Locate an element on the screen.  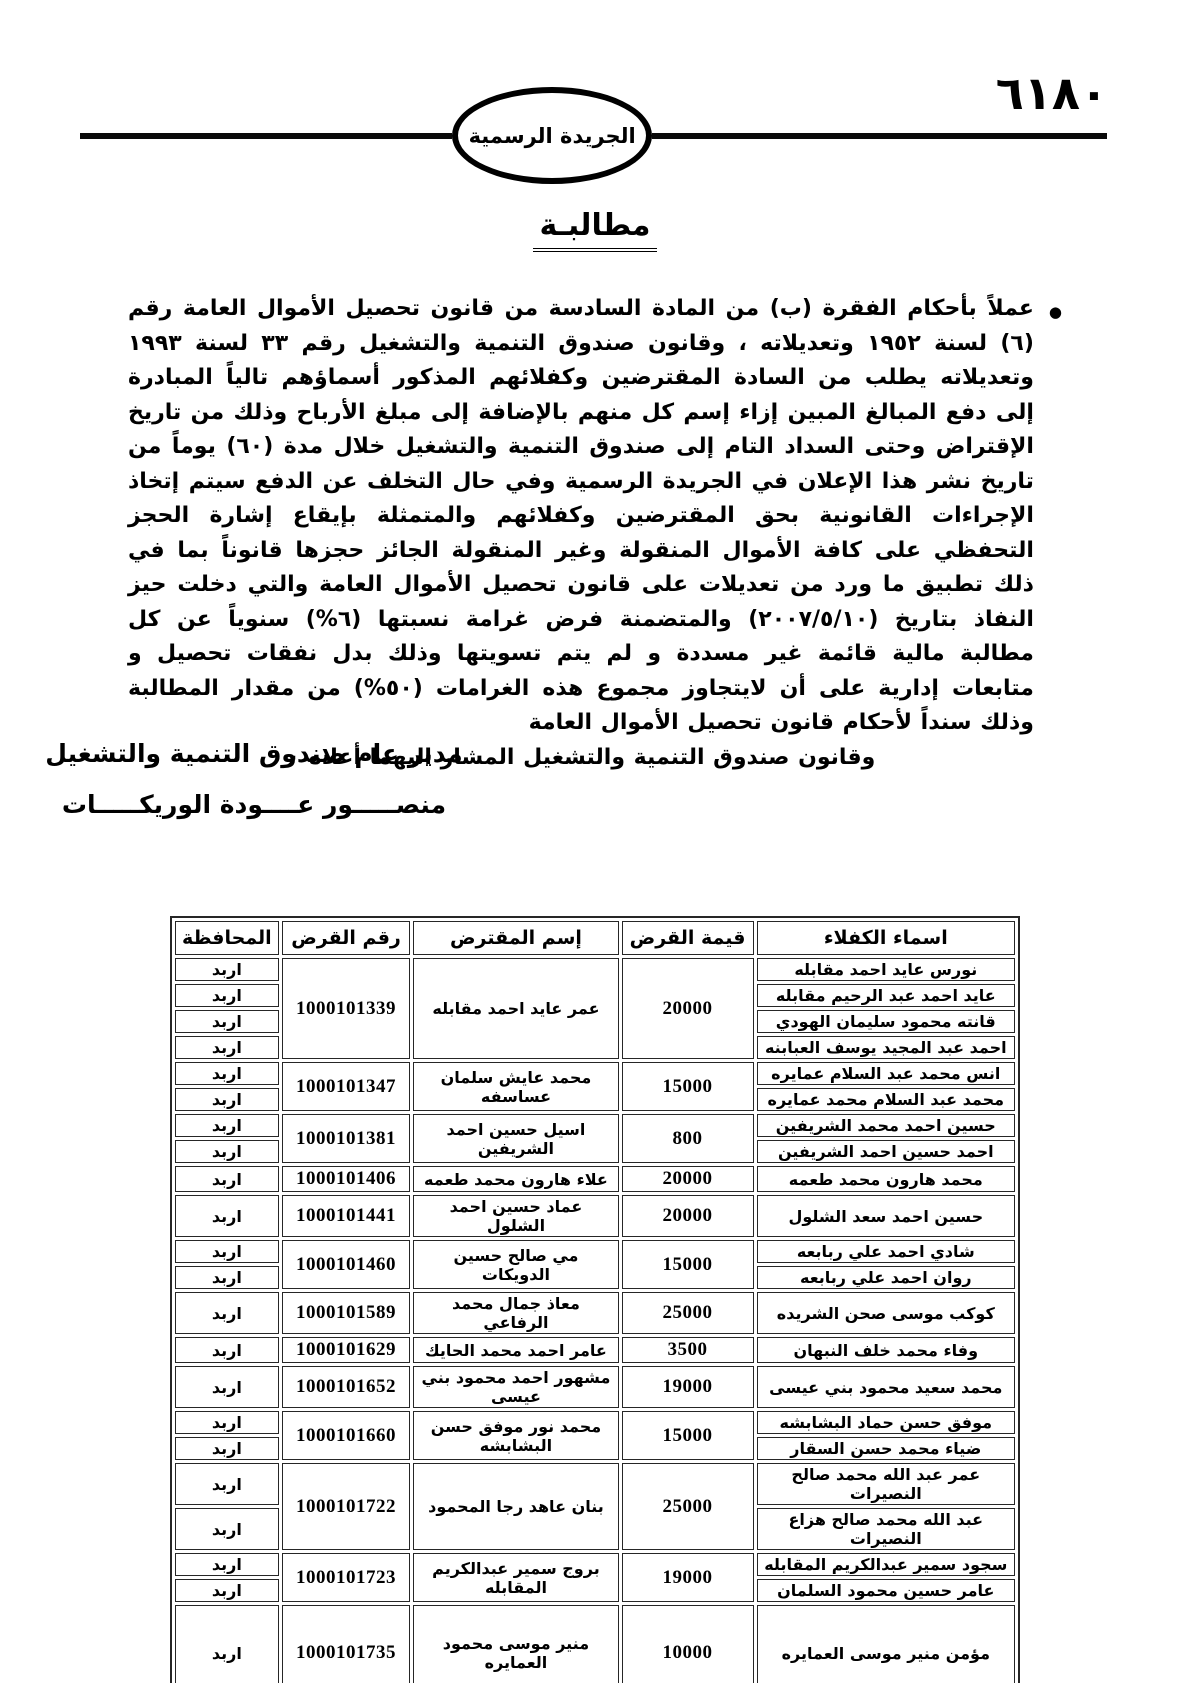
loan-number-cell: 1000101381 is located at coordinates (346, 1138).